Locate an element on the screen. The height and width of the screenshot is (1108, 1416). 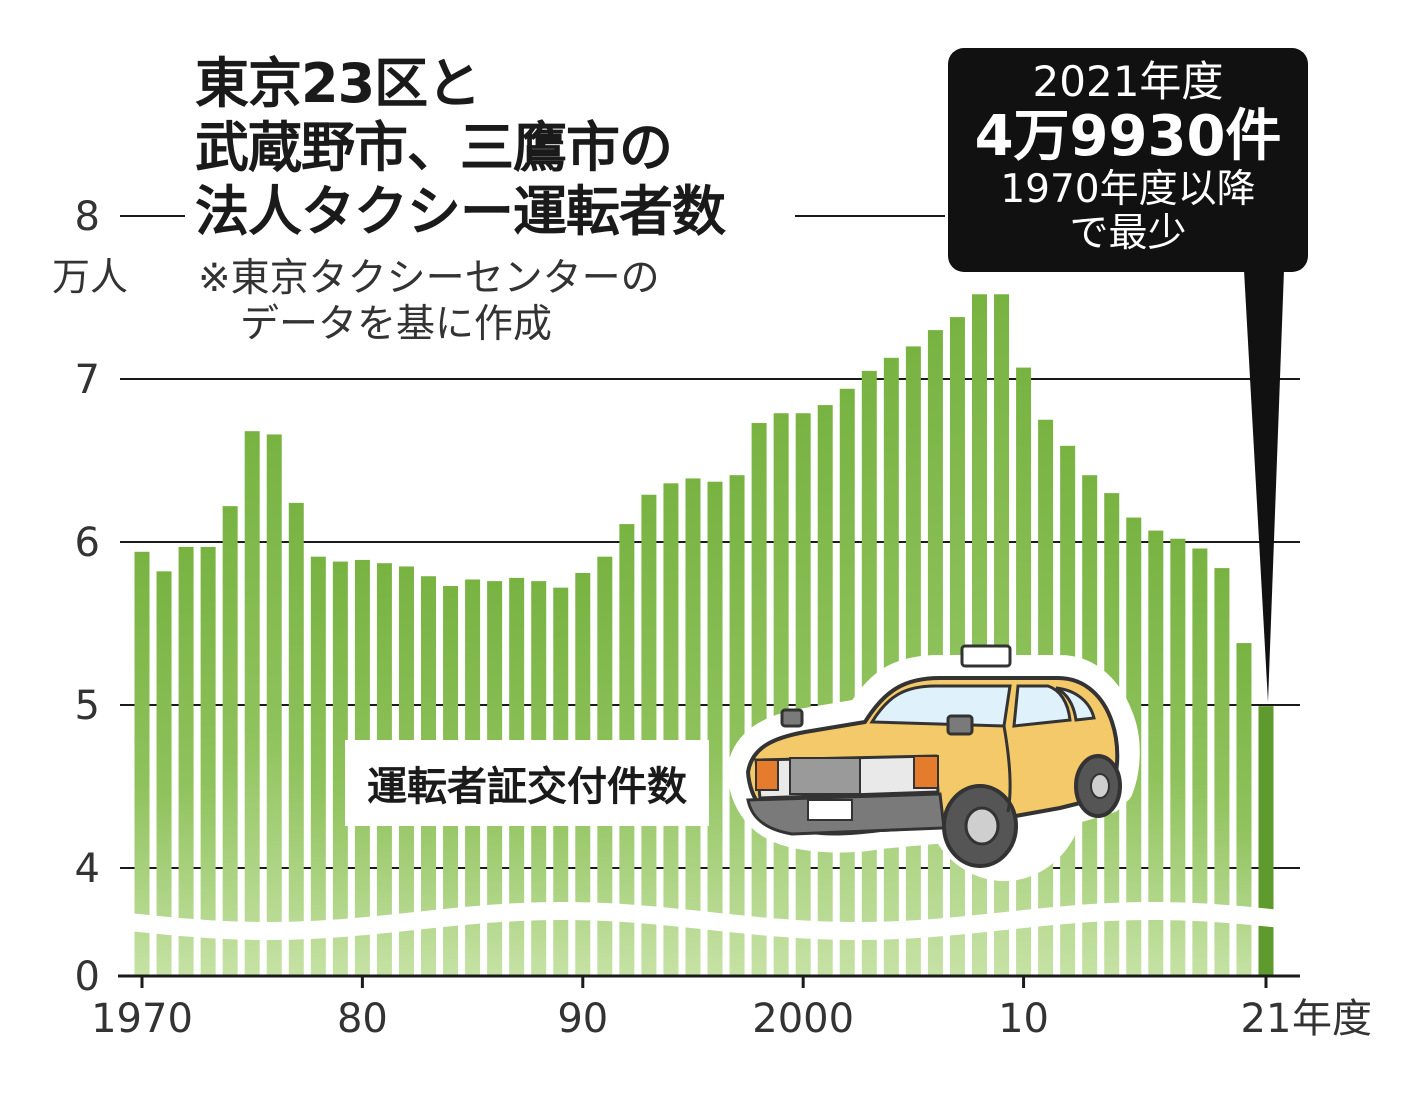
bar-1972 is located at coordinates (186, 761).